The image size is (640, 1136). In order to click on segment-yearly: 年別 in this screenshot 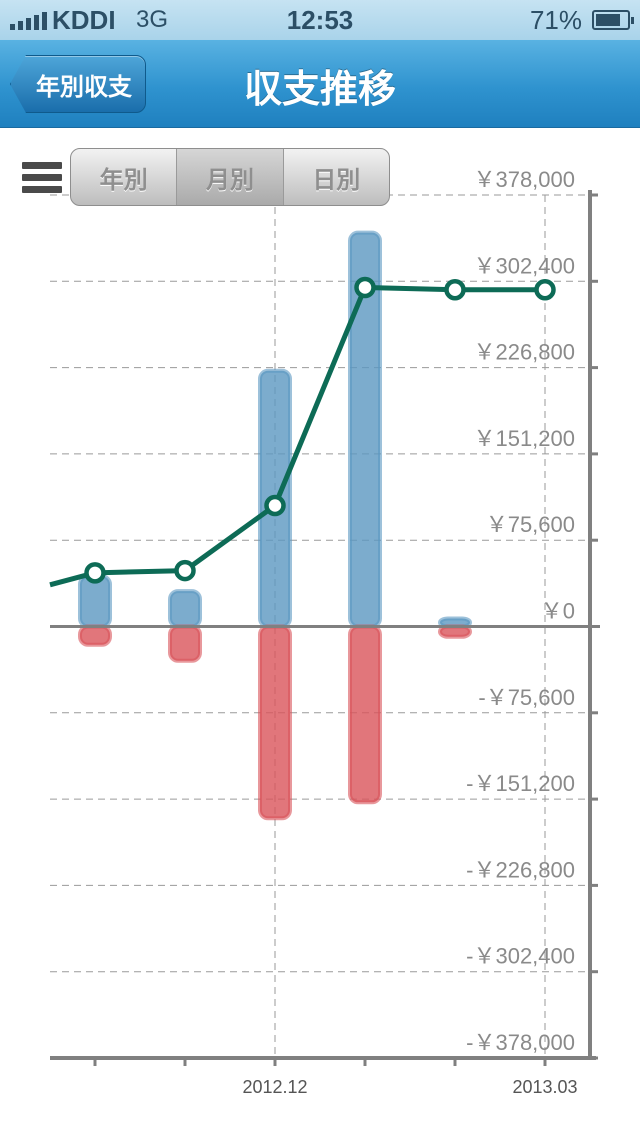, I will do `click(124, 177)`.